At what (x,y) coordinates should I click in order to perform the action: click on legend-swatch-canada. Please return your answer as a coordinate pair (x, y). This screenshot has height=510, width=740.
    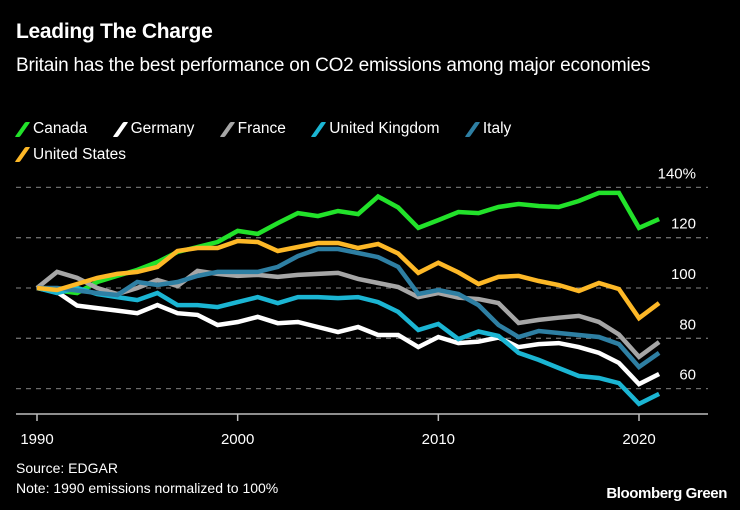
    Looking at the image, I should click on (22, 129).